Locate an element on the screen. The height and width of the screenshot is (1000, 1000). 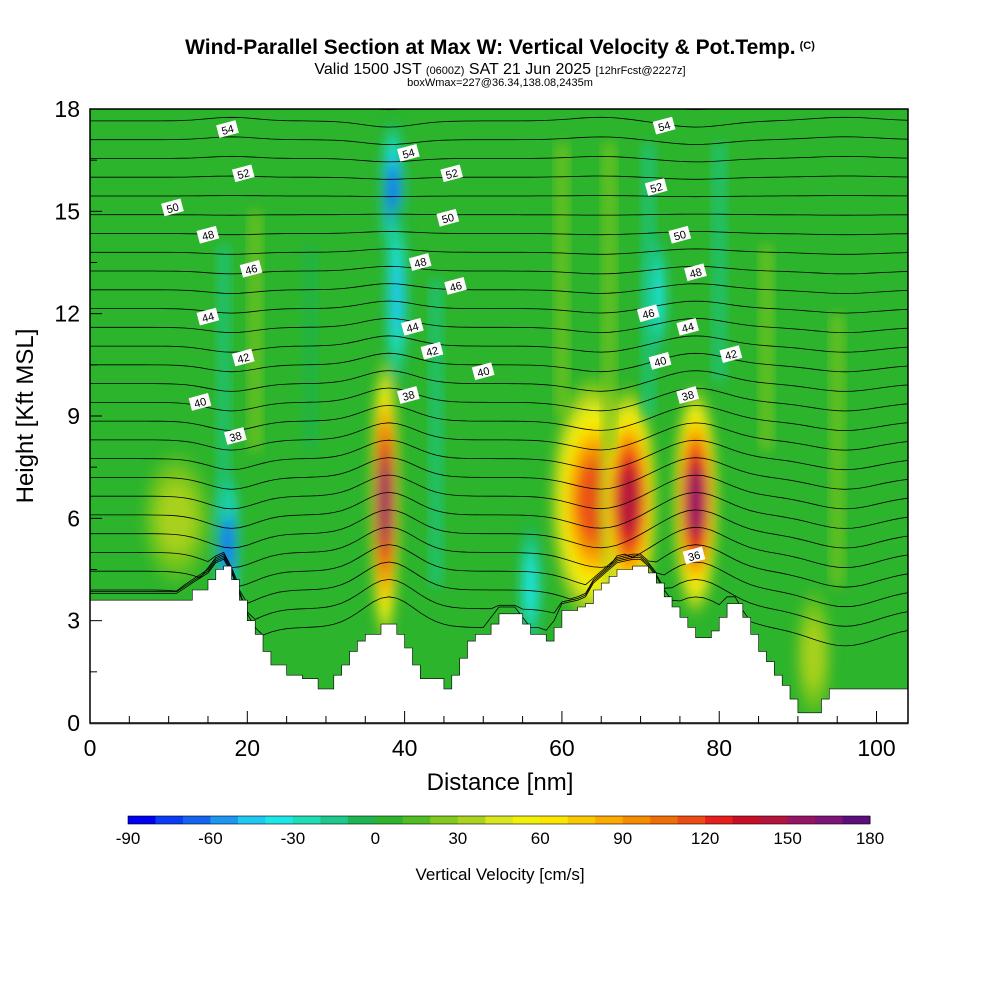
contour-label-15: 46 is located at coordinates (648, 313).